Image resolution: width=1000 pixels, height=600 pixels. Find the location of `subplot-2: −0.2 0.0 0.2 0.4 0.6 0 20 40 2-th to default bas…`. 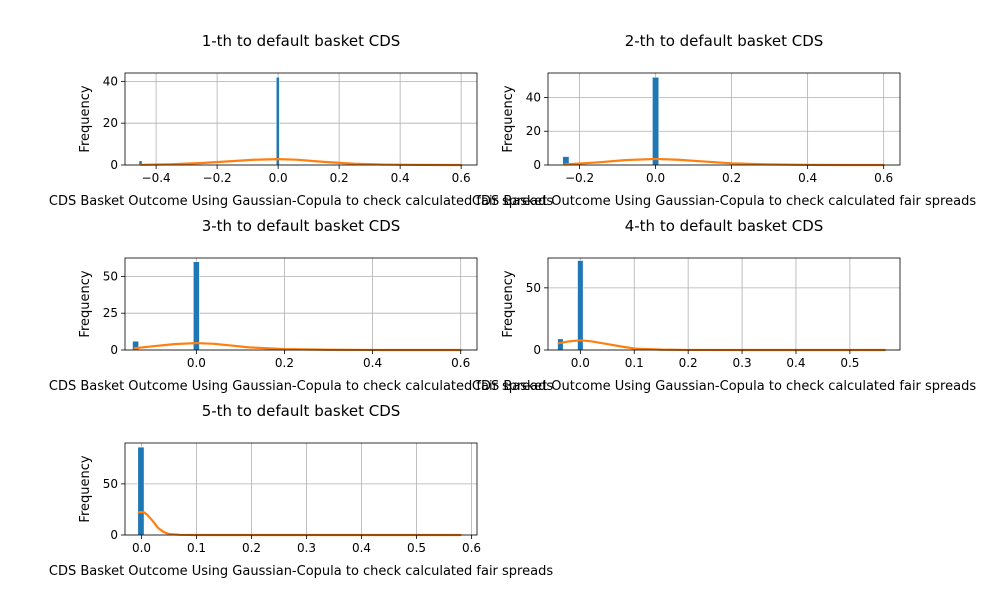

subplot-2: −0.2 0.0 0.2 0.4 0.6 0 20 40 2-th to default bas… is located at coordinates (724, 120).